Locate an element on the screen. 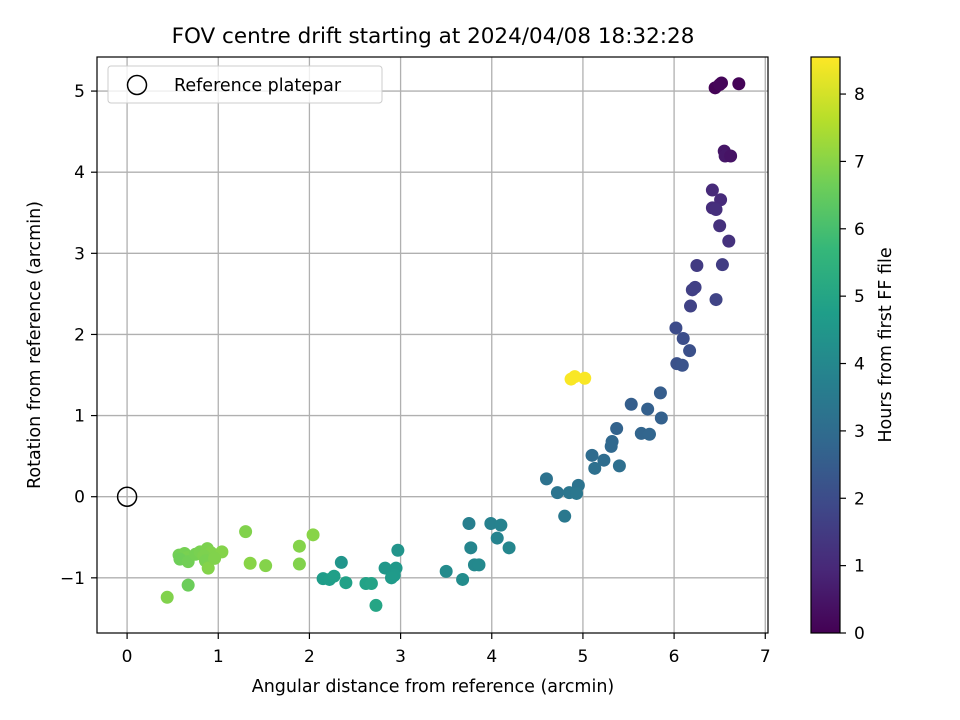  y-axis-label: Rotation from reference (arcmin) is located at coordinates (35, 345).